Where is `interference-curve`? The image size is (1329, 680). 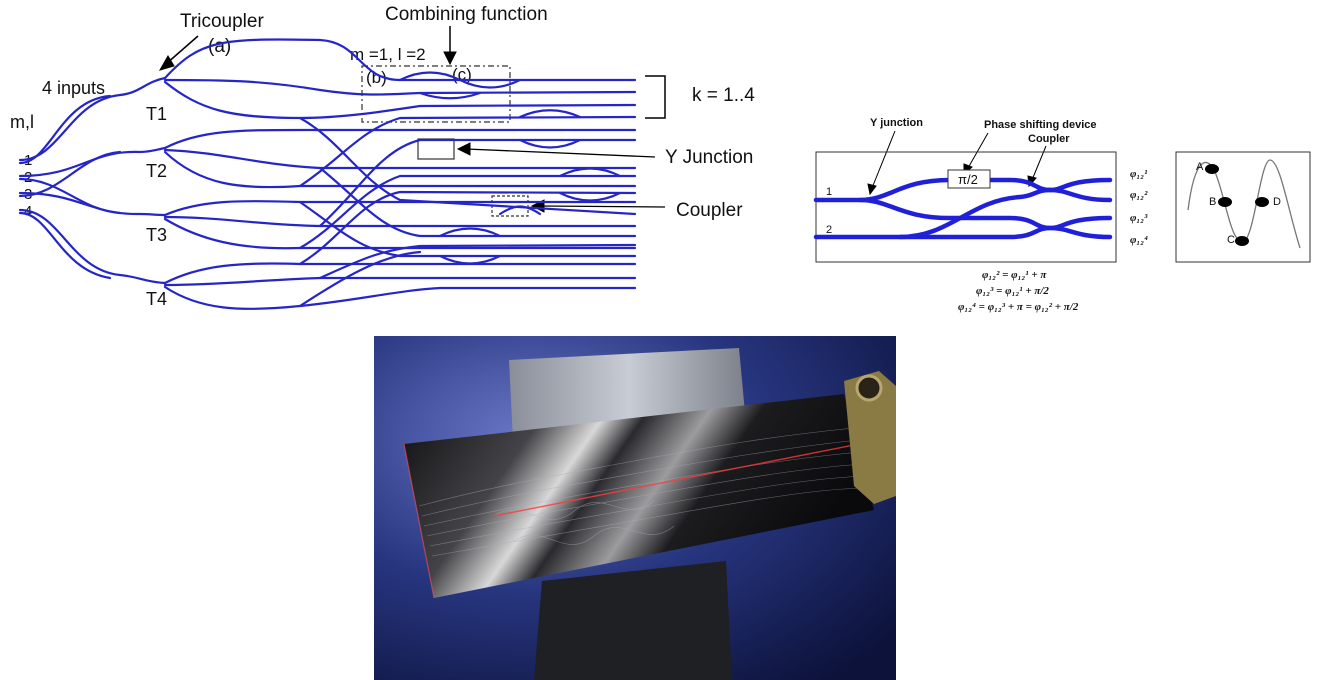
interference-curve is located at coordinates (1244, 204).